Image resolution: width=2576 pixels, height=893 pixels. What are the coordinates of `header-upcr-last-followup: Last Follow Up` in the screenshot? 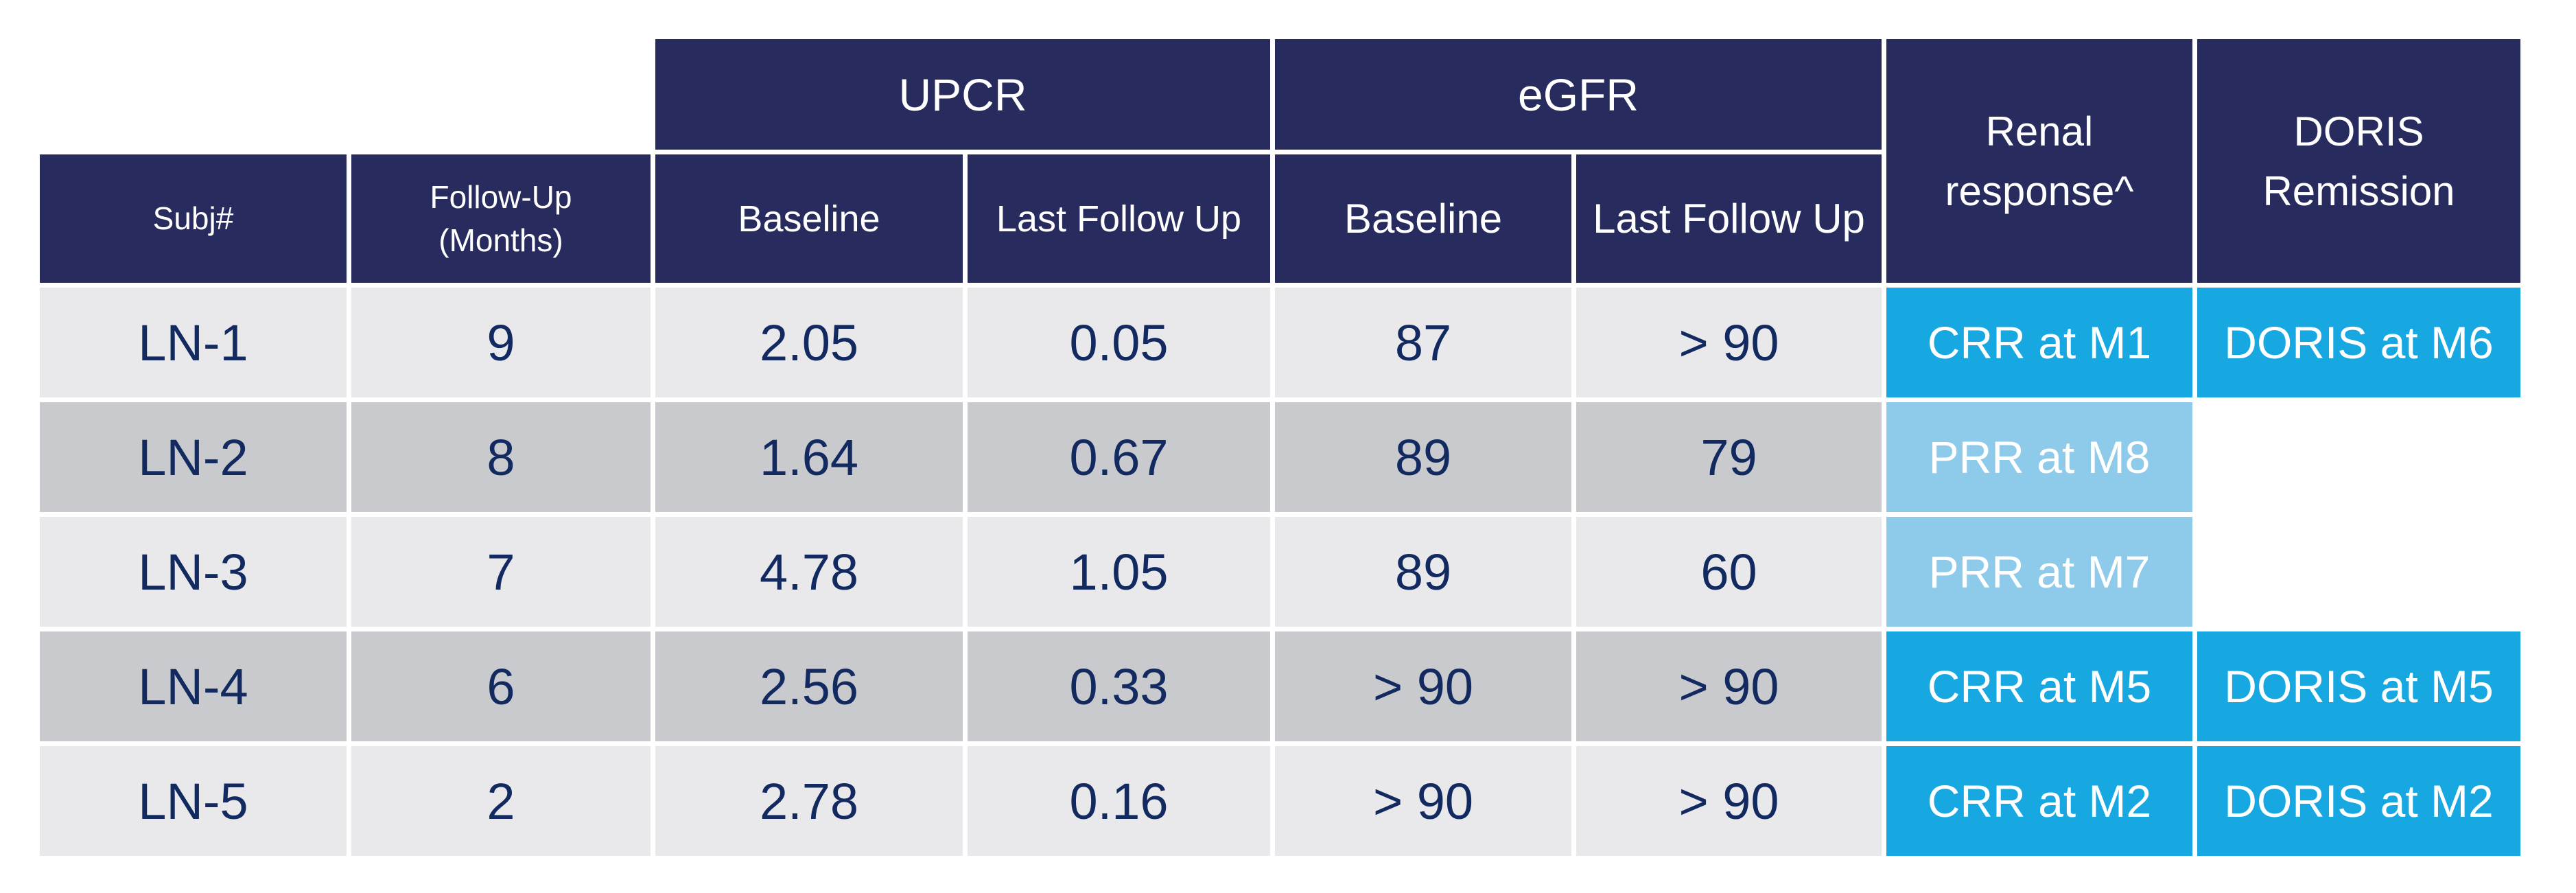 It's located at (1119, 218).